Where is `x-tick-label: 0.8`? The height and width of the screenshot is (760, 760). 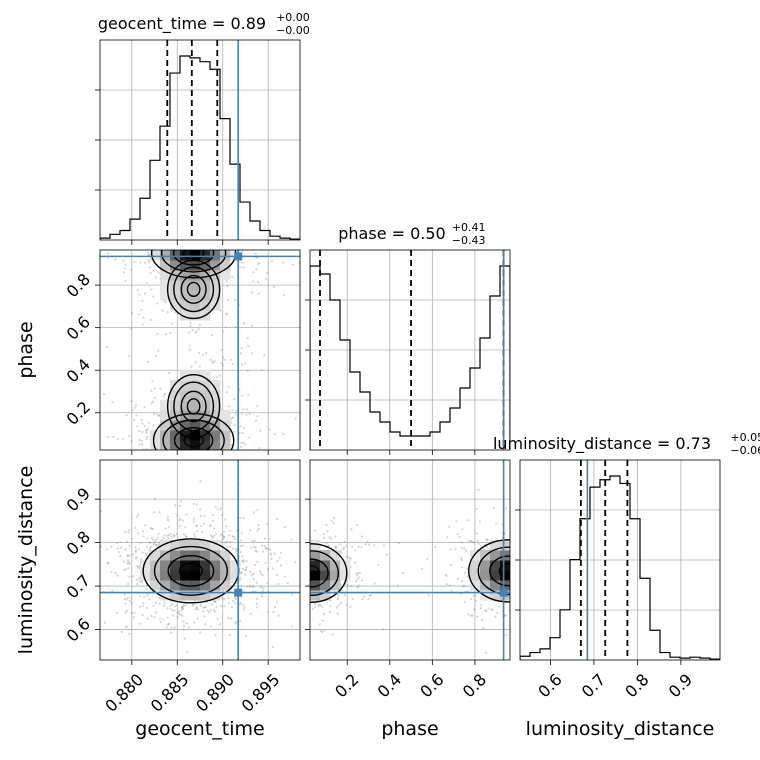
x-tick-label: 0.8 is located at coordinates (636, 685).